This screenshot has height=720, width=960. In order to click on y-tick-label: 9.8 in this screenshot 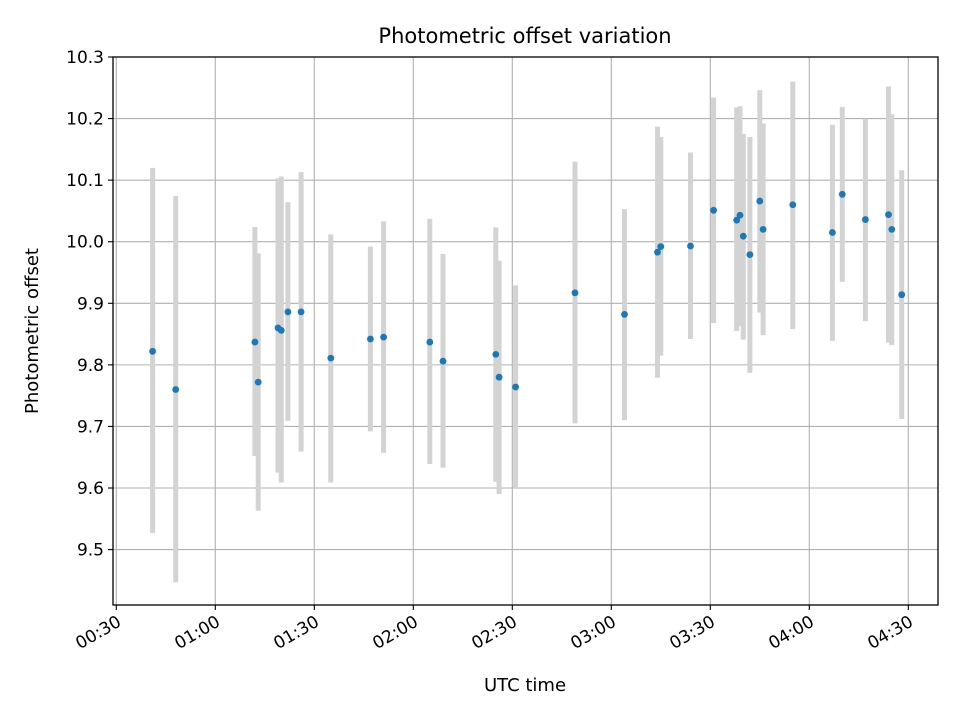, I will do `click(90, 366)`.